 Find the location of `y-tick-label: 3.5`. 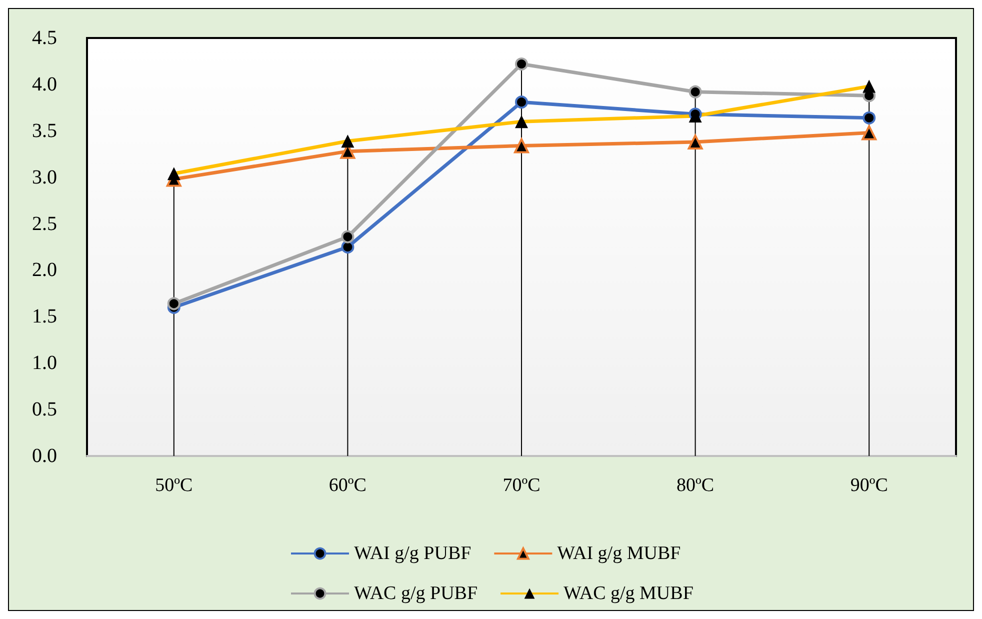

y-tick-label: 3.5 is located at coordinates (44, 131).